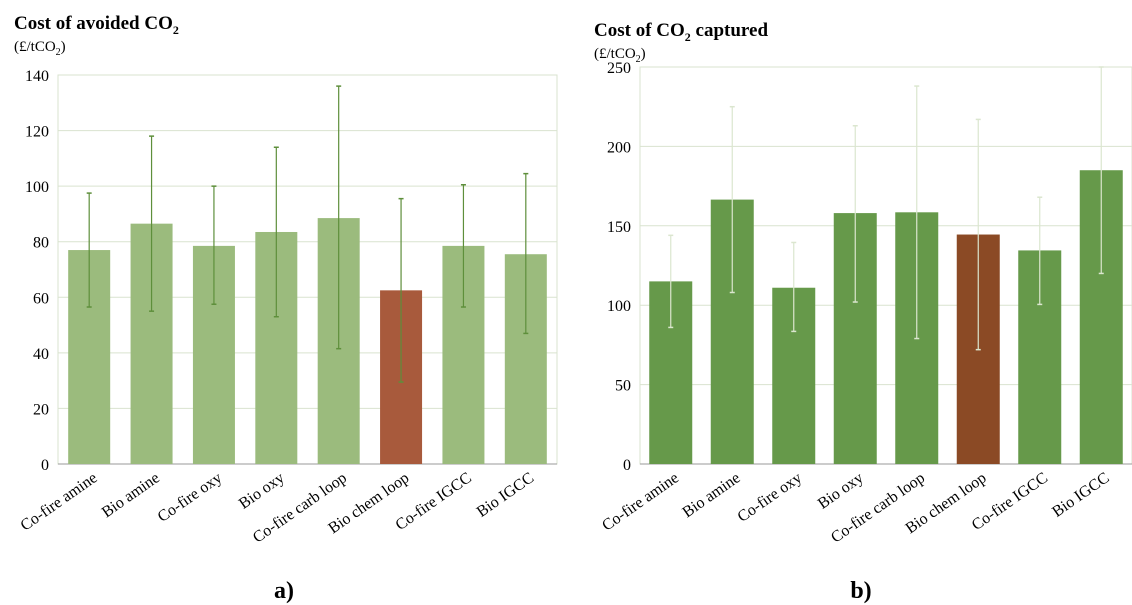 This screenshot has width=1132, height=605. I want to click on y-tick-label: 80, so click(41, 243).